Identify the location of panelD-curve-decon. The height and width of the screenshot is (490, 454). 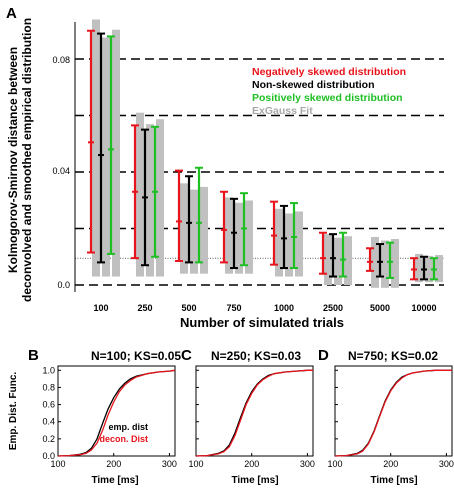
(393, 413).